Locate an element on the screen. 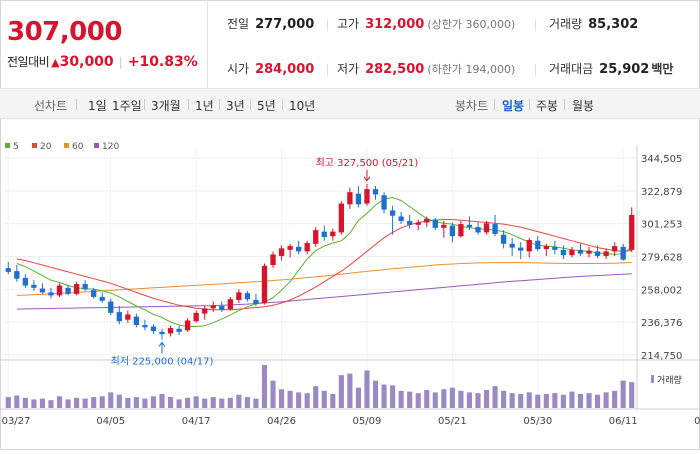 The width and height of the screenshot is (700, 454). tab-1w: 1주일 is located at coordinates (127, 106).